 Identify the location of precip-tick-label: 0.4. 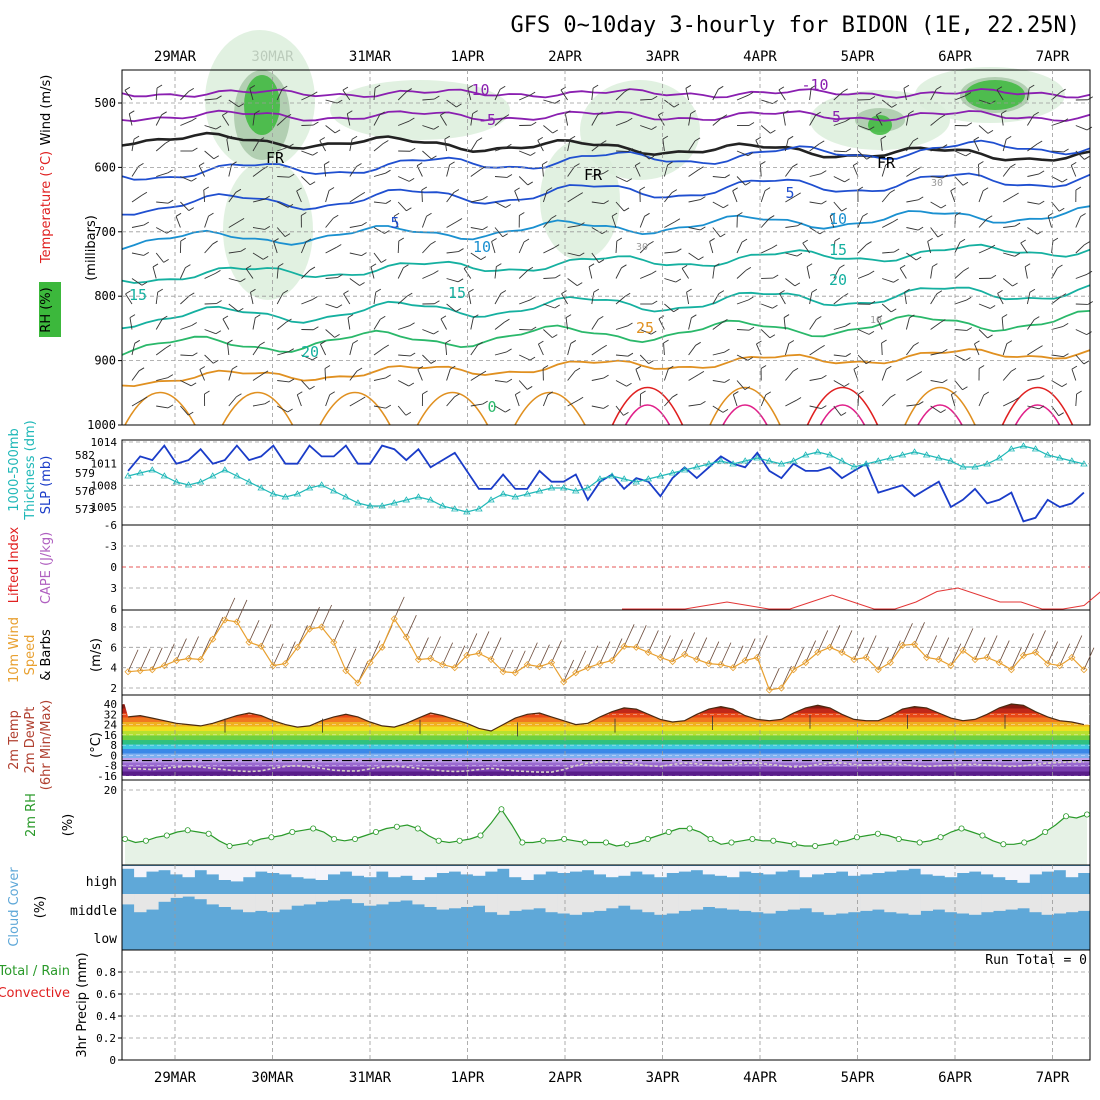
(106, 1016).